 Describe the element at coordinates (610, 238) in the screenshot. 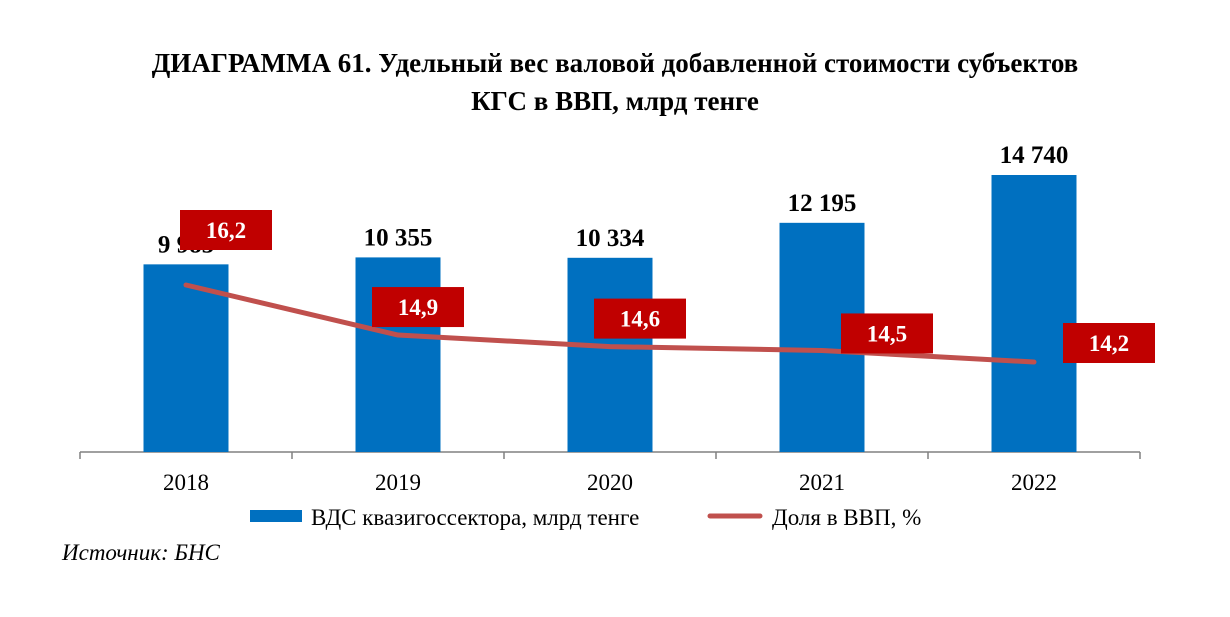

I see `bar-value-label: 10 334` at that location.